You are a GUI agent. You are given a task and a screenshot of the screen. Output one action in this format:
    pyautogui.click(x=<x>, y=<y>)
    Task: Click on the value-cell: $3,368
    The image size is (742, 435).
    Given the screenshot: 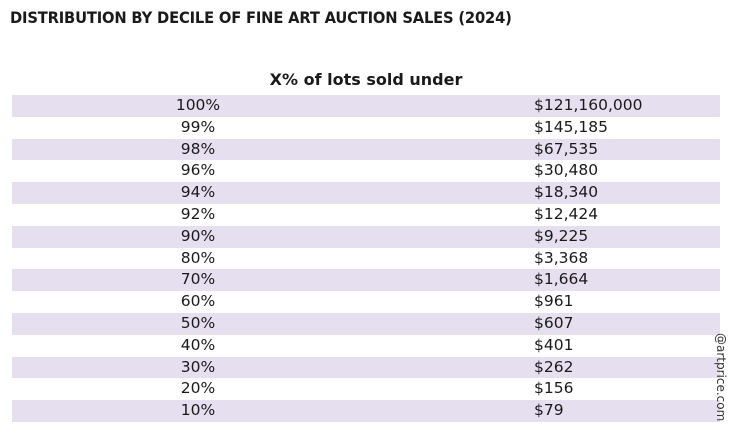 What is the action you would take?
    pyautogui.click(x=561, y=257)
    